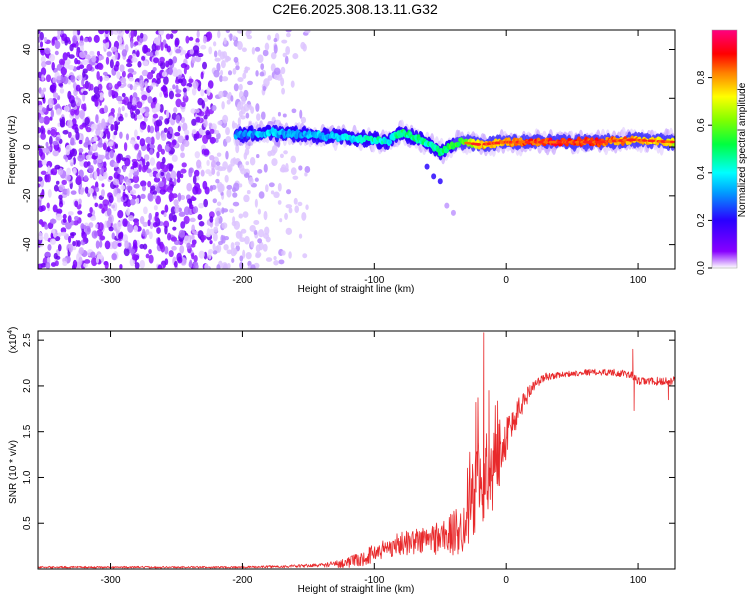 Image resolution: width=750 pixels, height=600 pixels. What do you see at coordinates (27, 244) in the screenshot?
I see `y-tick-label: -40` at bounding box center [27, 244].